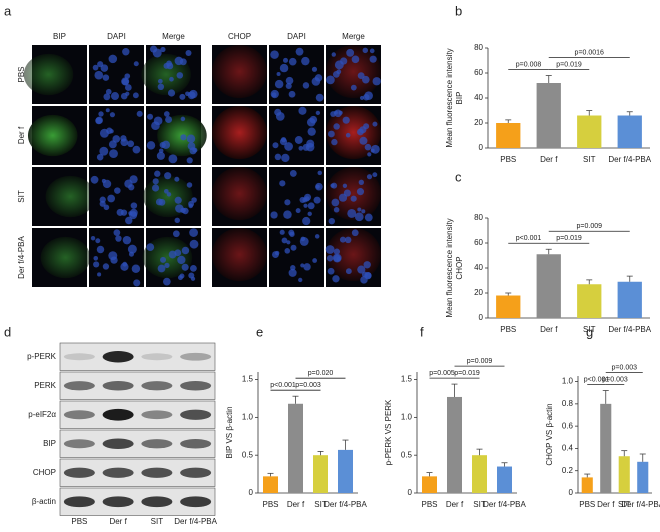 Image resolution: width=660 pixels, height=532 pixels. What do you see at coordinates (478, 72) in the screenshot?
I see `y-tick-label: 60` at bounding box center [478, 72].